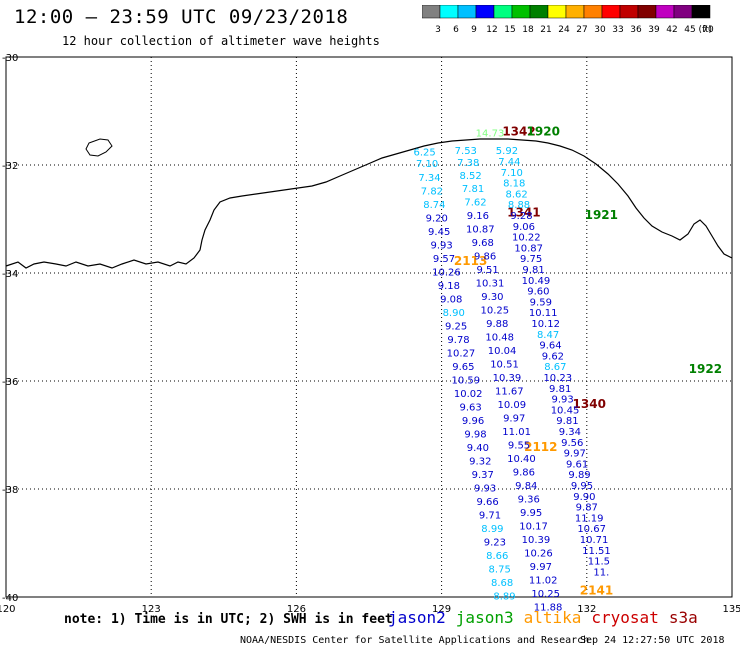  I want to click on lon-tick-label: 135, so click(731, 609).